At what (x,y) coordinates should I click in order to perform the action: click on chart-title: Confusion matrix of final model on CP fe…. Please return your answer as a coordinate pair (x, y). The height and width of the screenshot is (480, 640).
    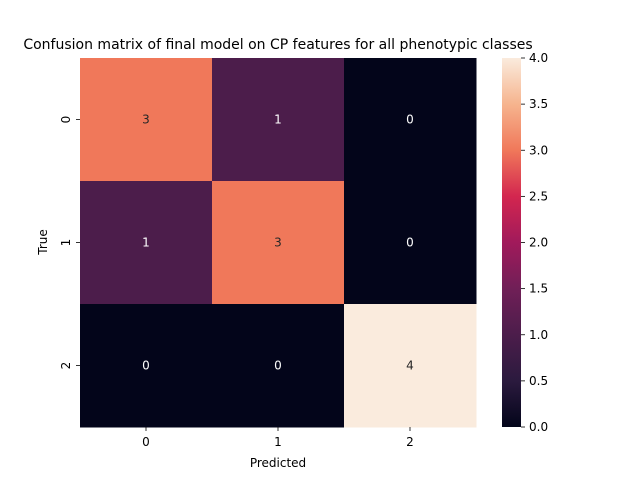
    Looking at the image, I should click on (277, 45).